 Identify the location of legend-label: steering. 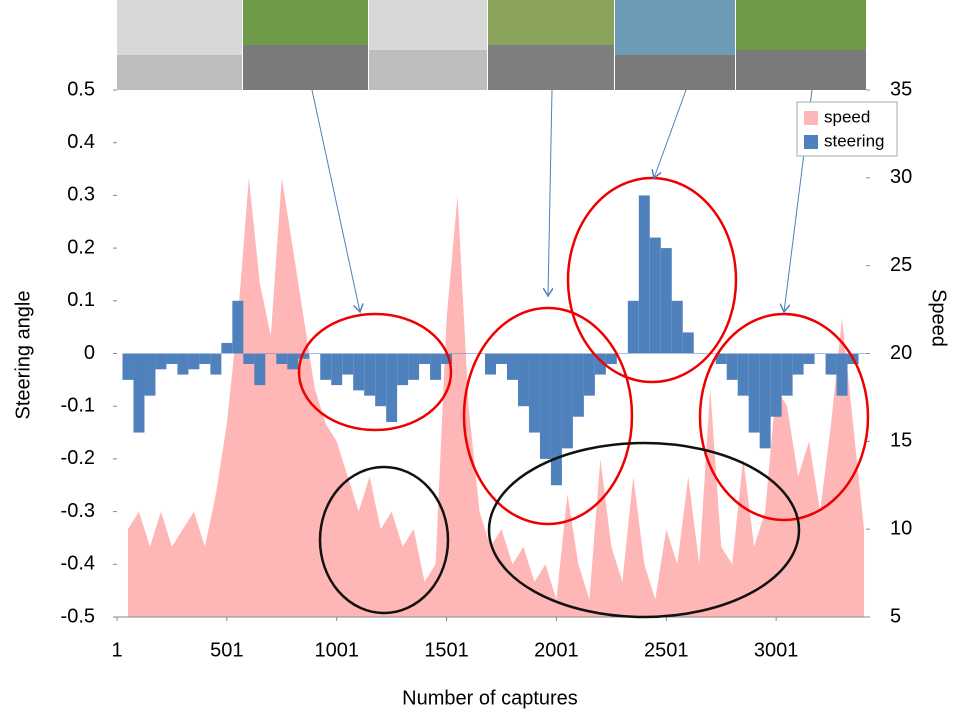
(854, 140).